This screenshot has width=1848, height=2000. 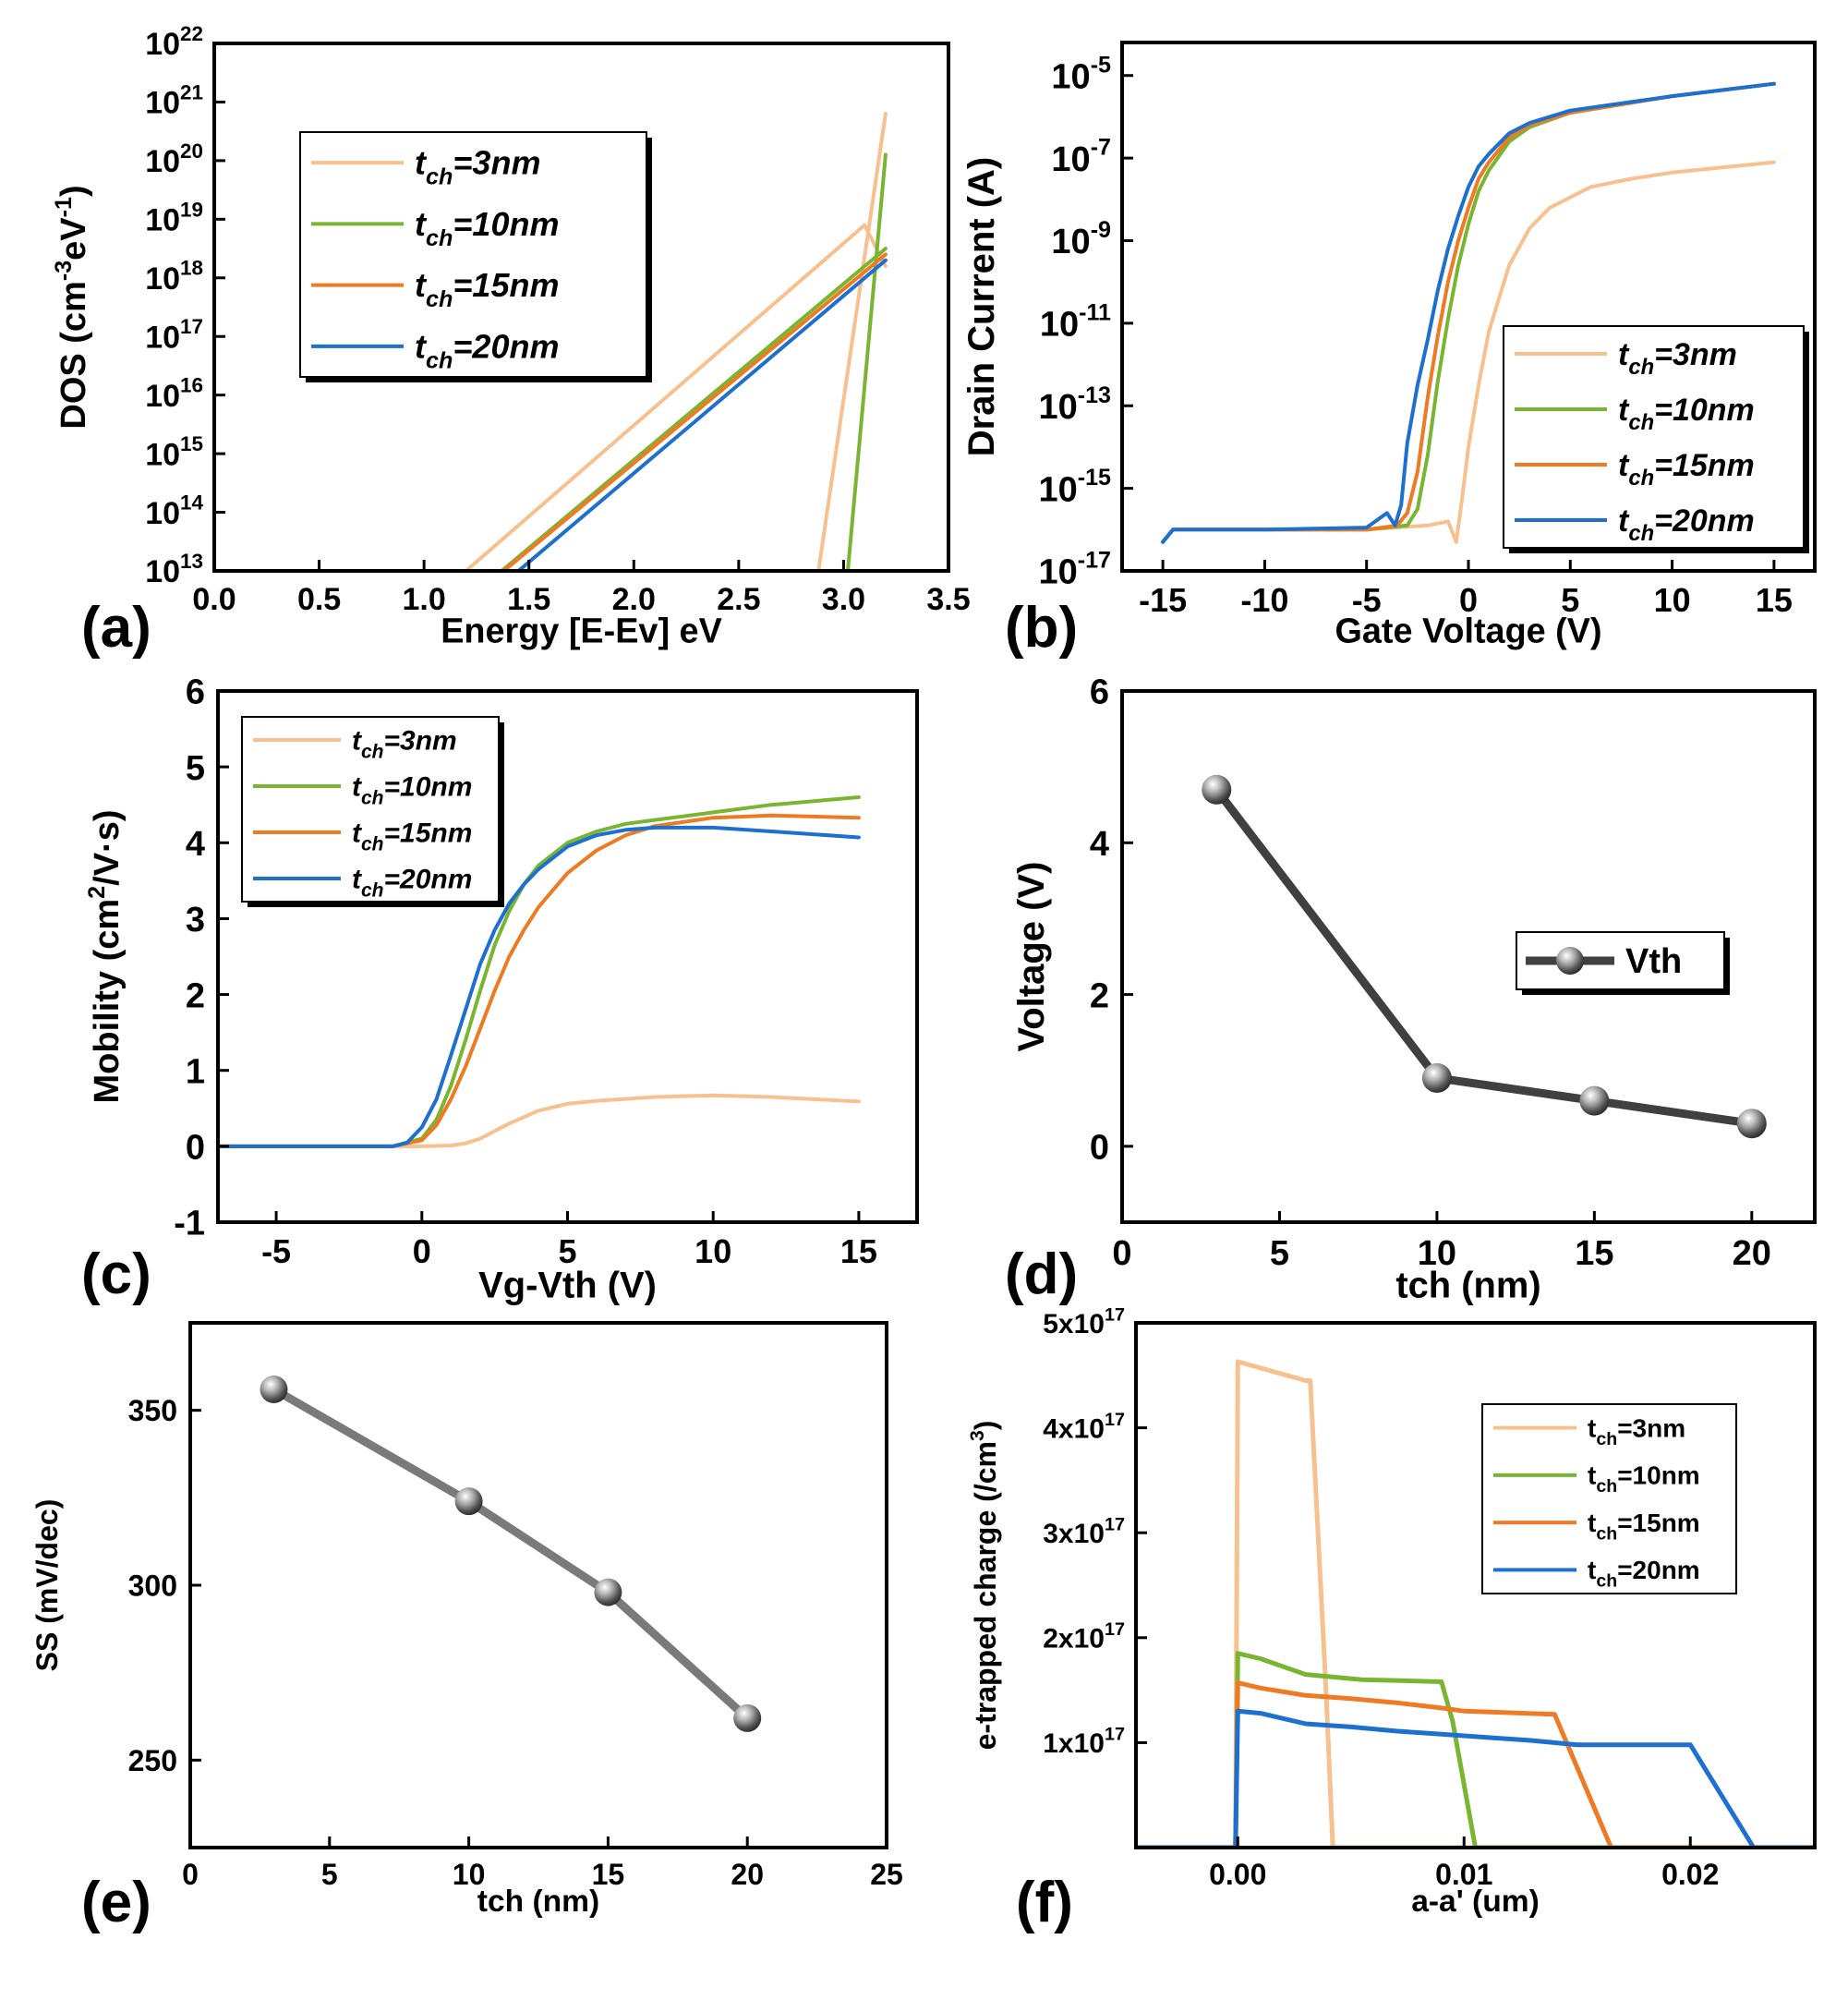 I want to click on y-tick-label: 300, so click(x=153, y=1586).